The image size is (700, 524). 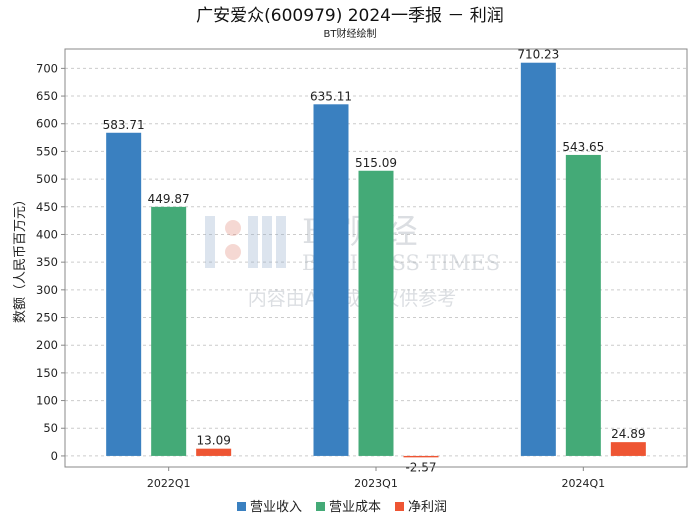 What do you see at coordinates (47, 68) in the screenshot?
I see `y-tick-label: 700` at bounding box center [47, 68].